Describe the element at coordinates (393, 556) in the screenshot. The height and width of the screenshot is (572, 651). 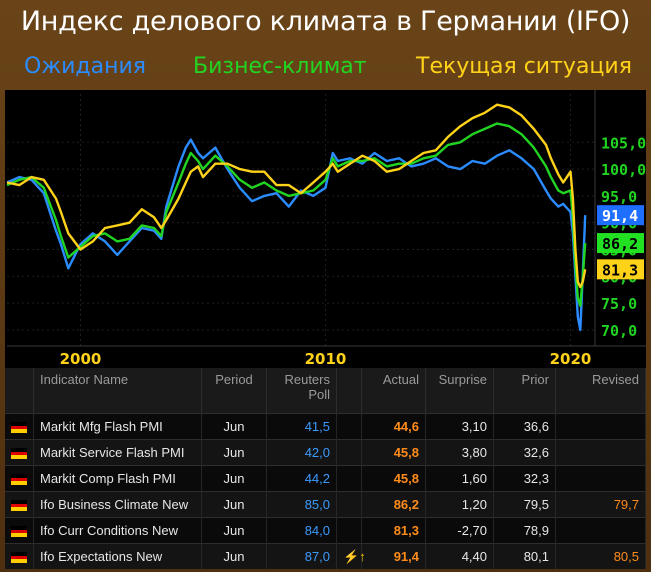
I see `cell-actual: 91,4` at that location.